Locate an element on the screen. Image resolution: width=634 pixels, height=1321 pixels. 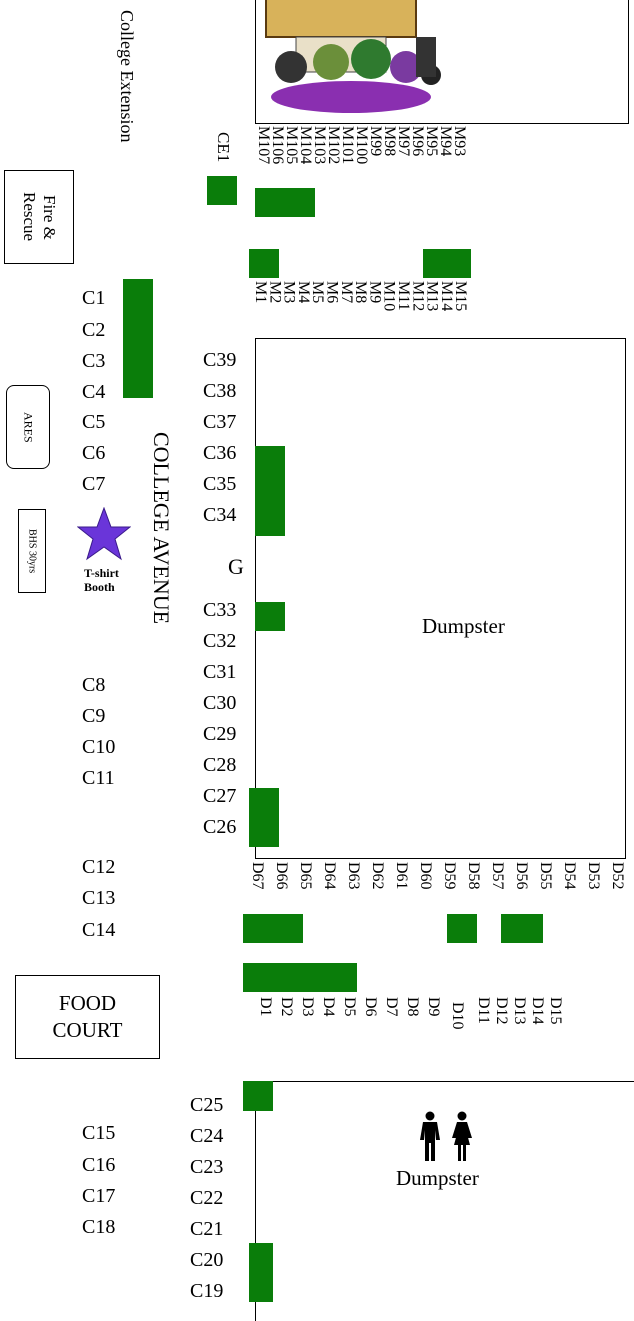
booth-label-c34: C34 is located at coordinates (220, 515).